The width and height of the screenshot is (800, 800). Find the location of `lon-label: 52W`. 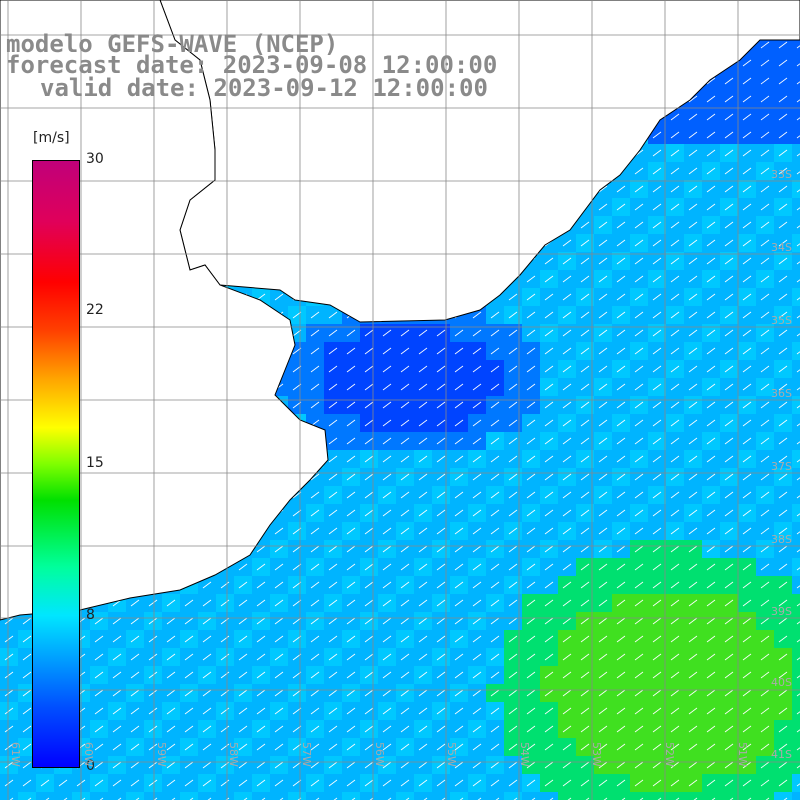

lon-label: 52W is located at coordinates (669, 754).